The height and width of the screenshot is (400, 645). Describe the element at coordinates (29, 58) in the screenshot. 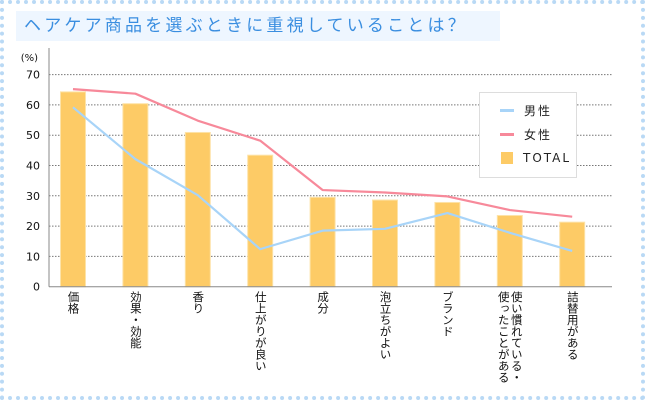

I see `y-axis-unit: (%)` at that location.